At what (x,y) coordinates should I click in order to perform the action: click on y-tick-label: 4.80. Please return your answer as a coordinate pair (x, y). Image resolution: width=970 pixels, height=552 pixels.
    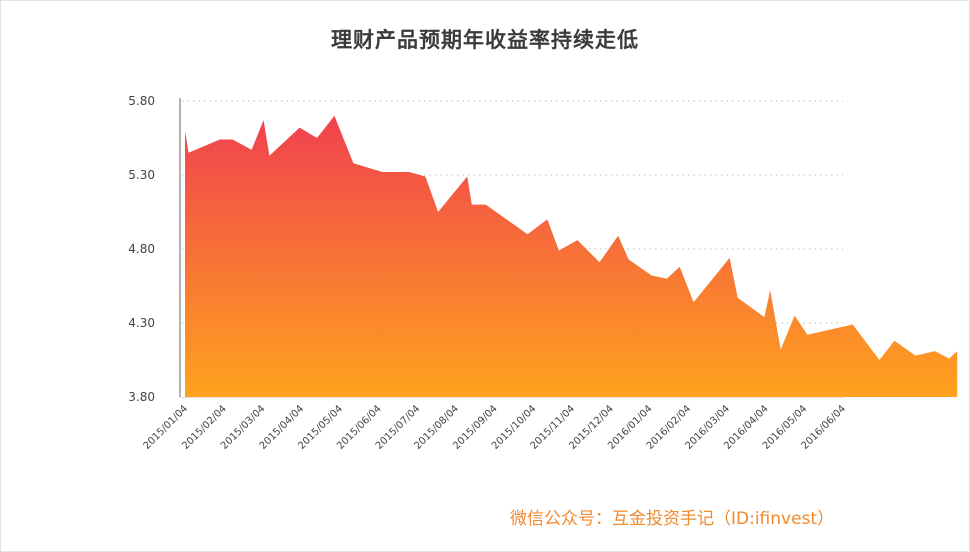
    Looking at the image, I should click on (141, 249).